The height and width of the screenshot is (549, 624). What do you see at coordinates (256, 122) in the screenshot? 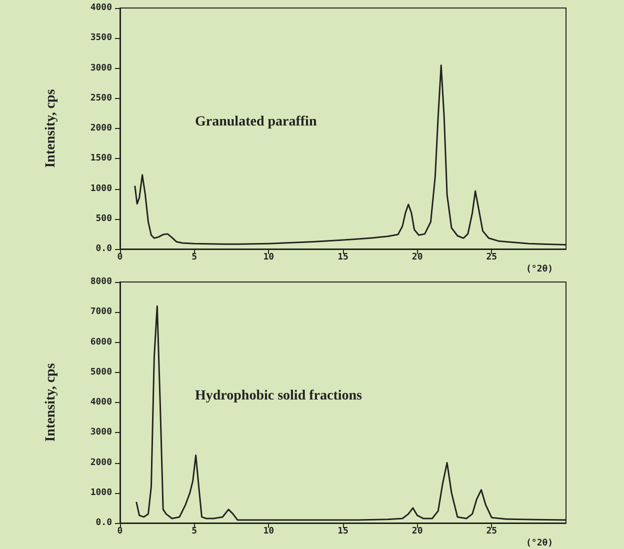
I see `annotation: Granulated paraffin` at bounding box center [256, 122].